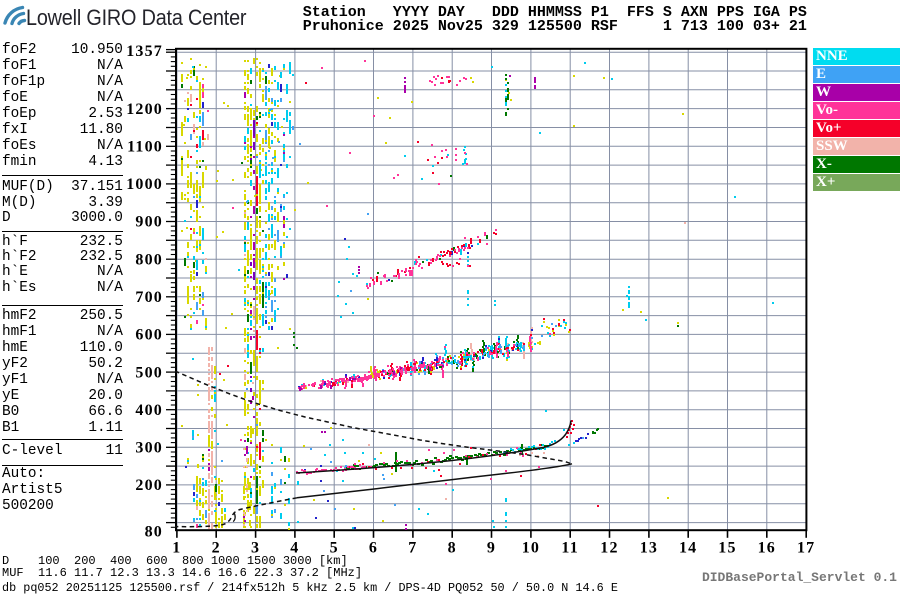  Describe the element at coordinates (149, 410) in the screenshot. I see `svg-text: 400` at that location.